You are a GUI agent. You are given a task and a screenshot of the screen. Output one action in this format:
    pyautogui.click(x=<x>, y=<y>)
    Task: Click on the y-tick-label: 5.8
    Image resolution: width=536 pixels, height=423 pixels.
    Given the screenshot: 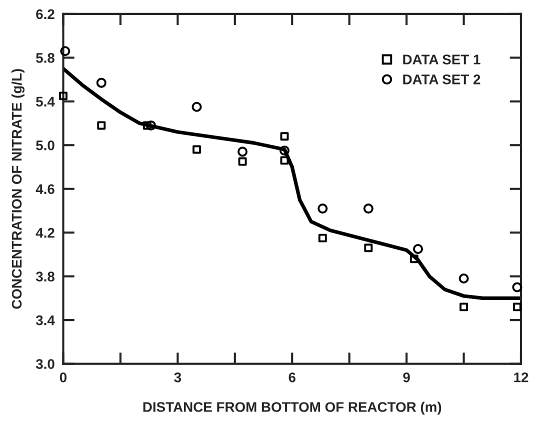 What is the action you would take?
    pyautogui.click(x=45, y=58)
    